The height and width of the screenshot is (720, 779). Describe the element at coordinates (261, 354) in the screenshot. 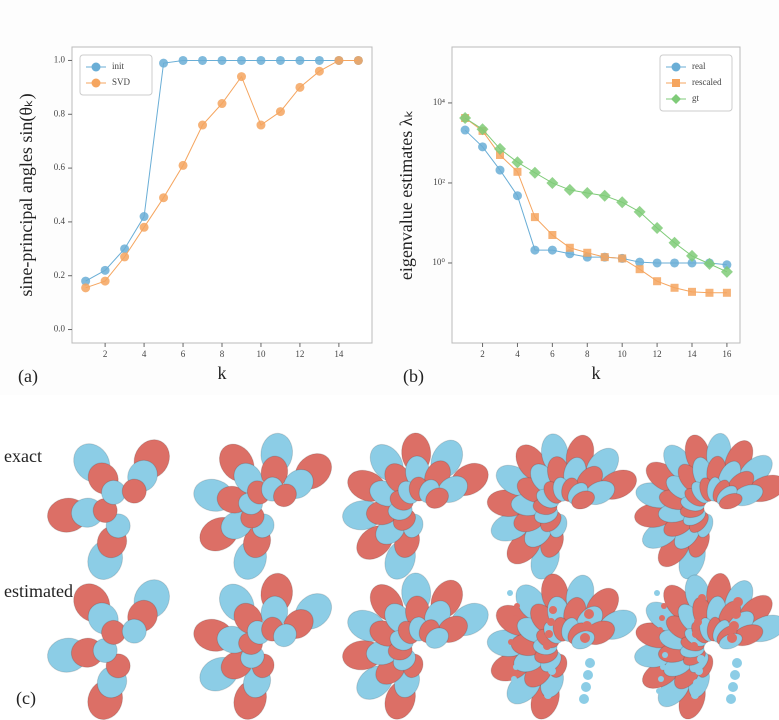

I see `x-tick-label: 10` at that location.